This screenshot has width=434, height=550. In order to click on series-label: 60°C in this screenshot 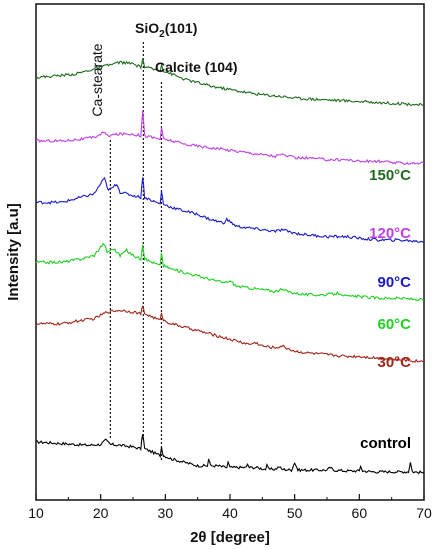, I will do `click(394, 324)`.